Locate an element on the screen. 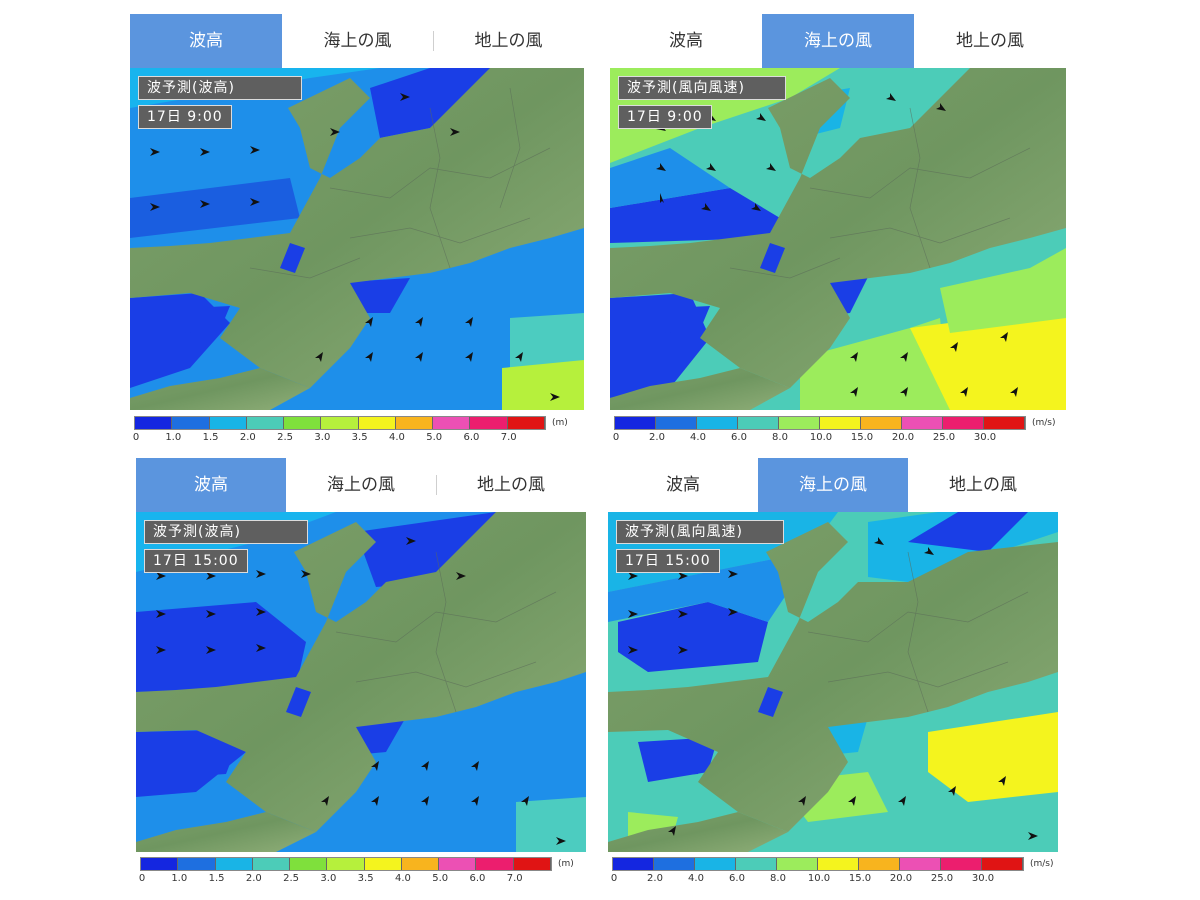 The image size is (1200, 900). sea-wind-map is located at coordinates (833, 682).